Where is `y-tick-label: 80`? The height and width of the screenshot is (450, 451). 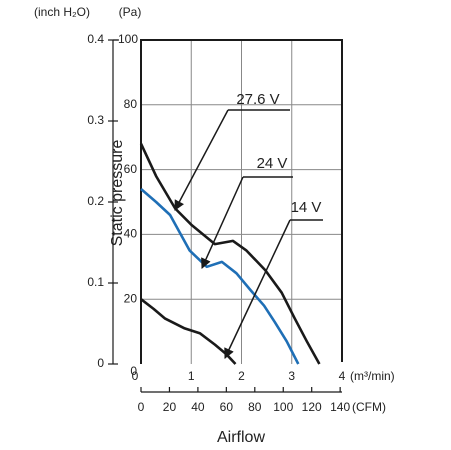
y-tick-label: 80 is located at coordinates (131, 104).